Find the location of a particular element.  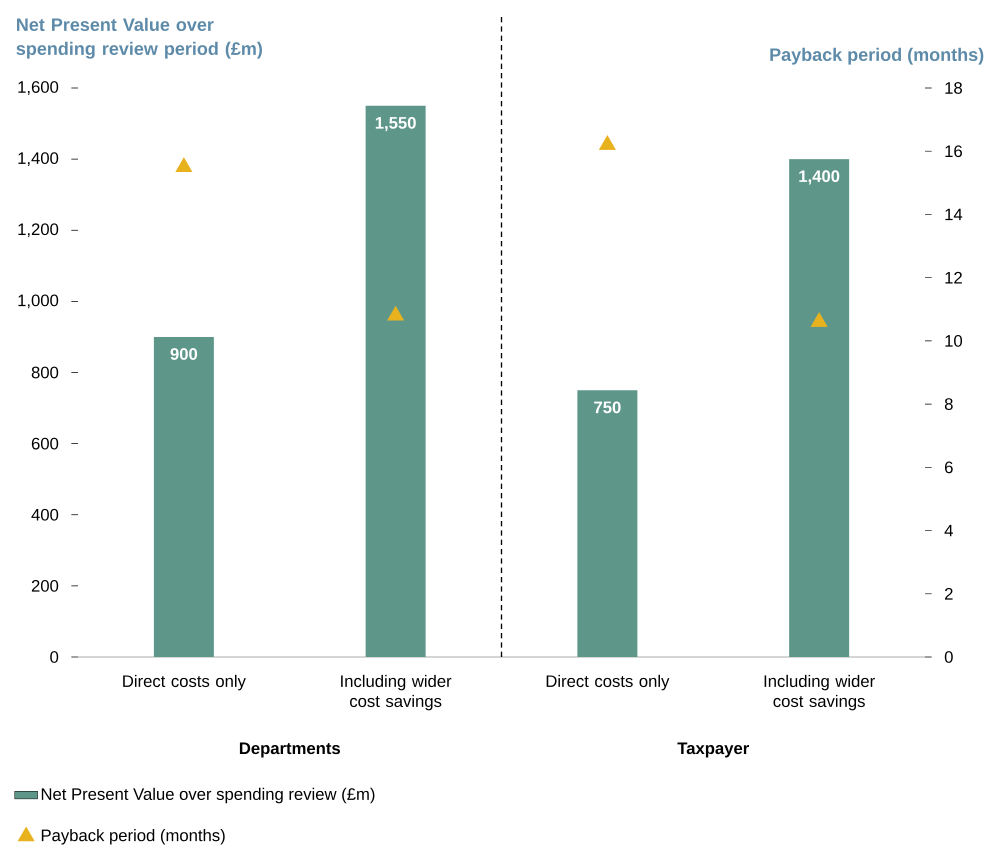

text: Departments is located at coordinates (290, 750).